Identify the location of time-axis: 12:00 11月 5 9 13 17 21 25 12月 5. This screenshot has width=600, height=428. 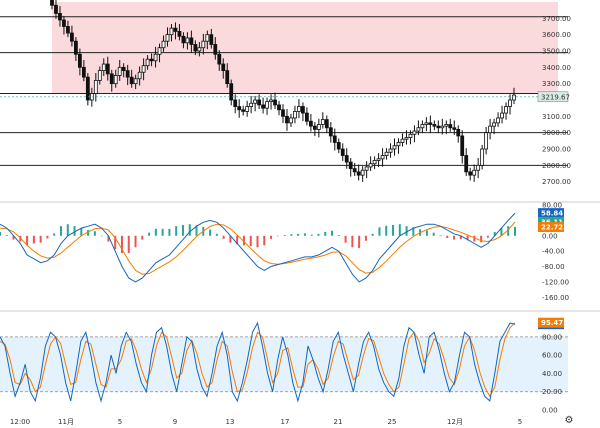
(266, 422).